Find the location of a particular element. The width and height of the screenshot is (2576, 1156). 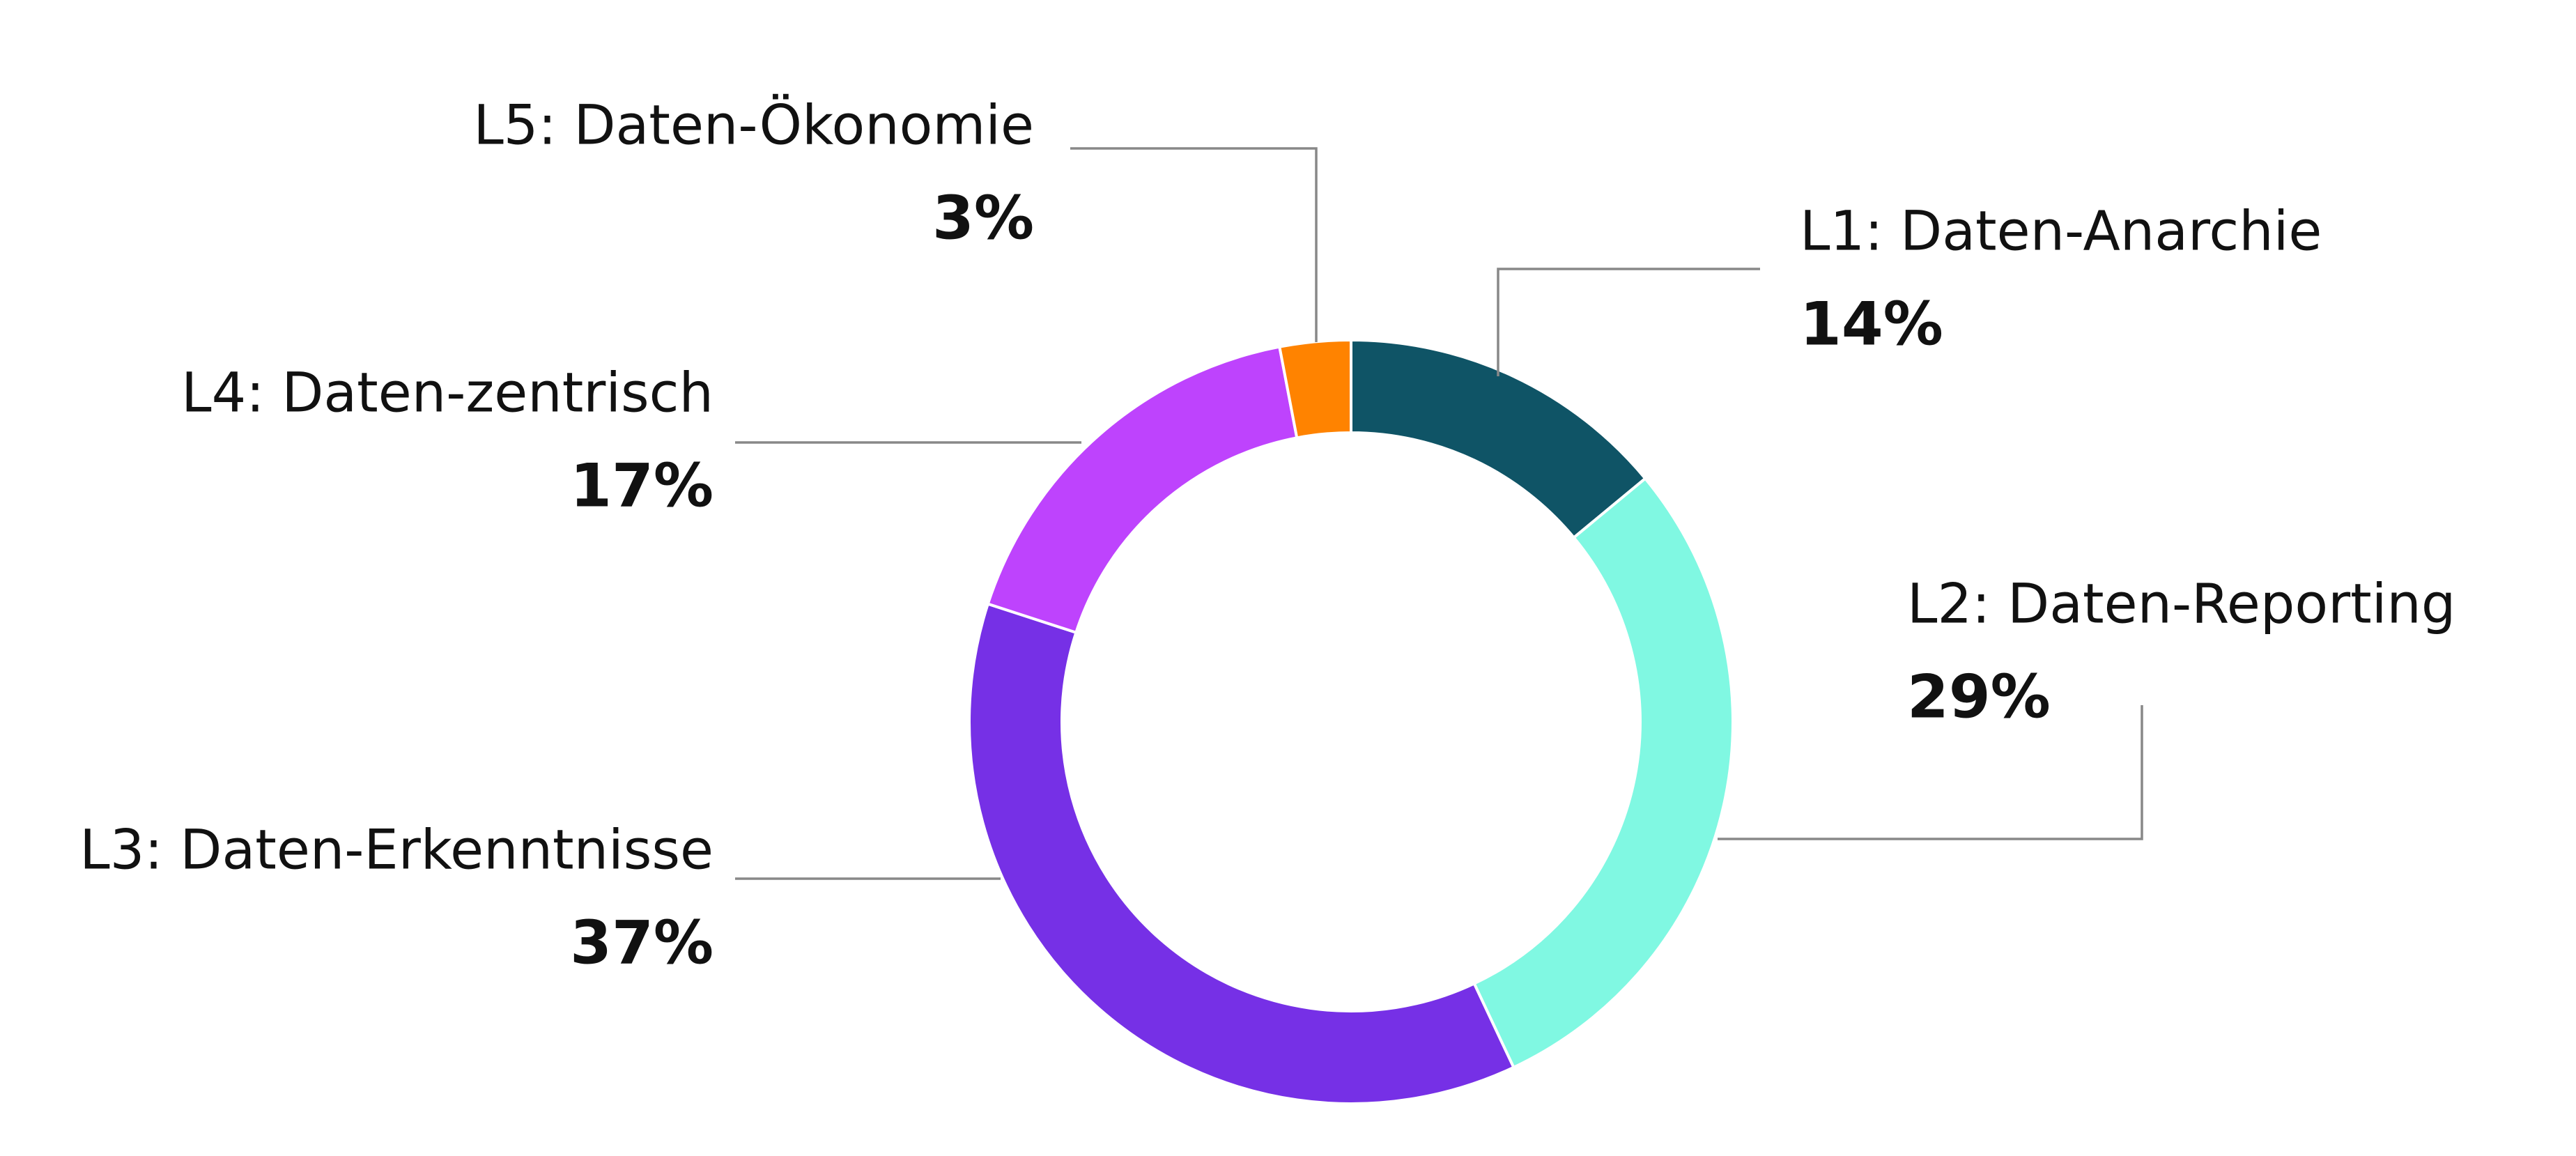

value-label: 17% is located at coordinates (642, 486).